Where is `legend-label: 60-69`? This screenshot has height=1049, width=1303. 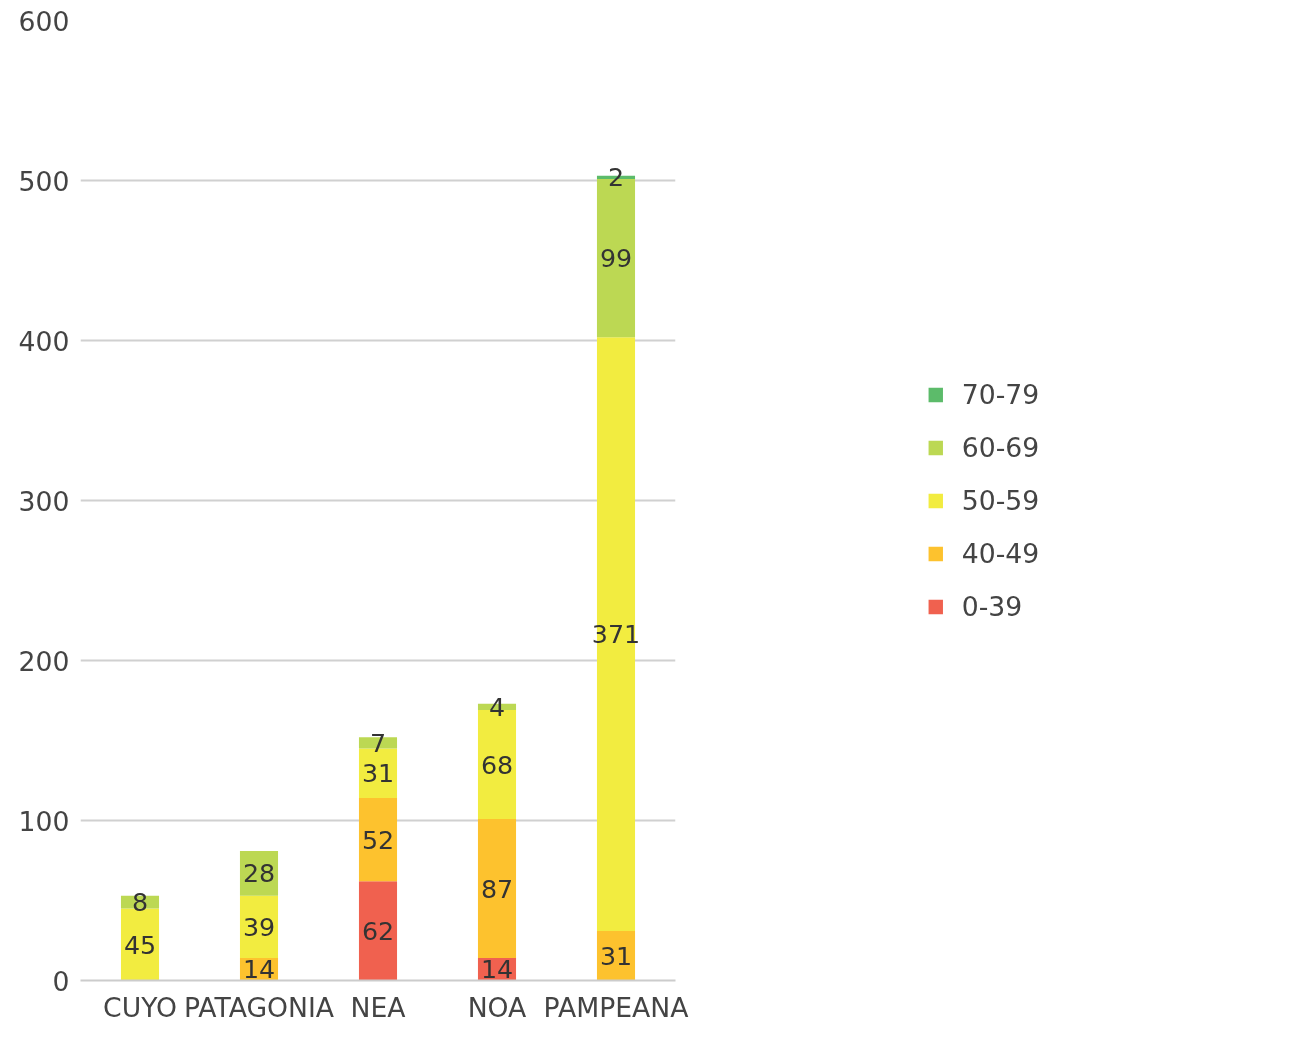 legend-label: 60-69 is located at coordinates (1000, 447).